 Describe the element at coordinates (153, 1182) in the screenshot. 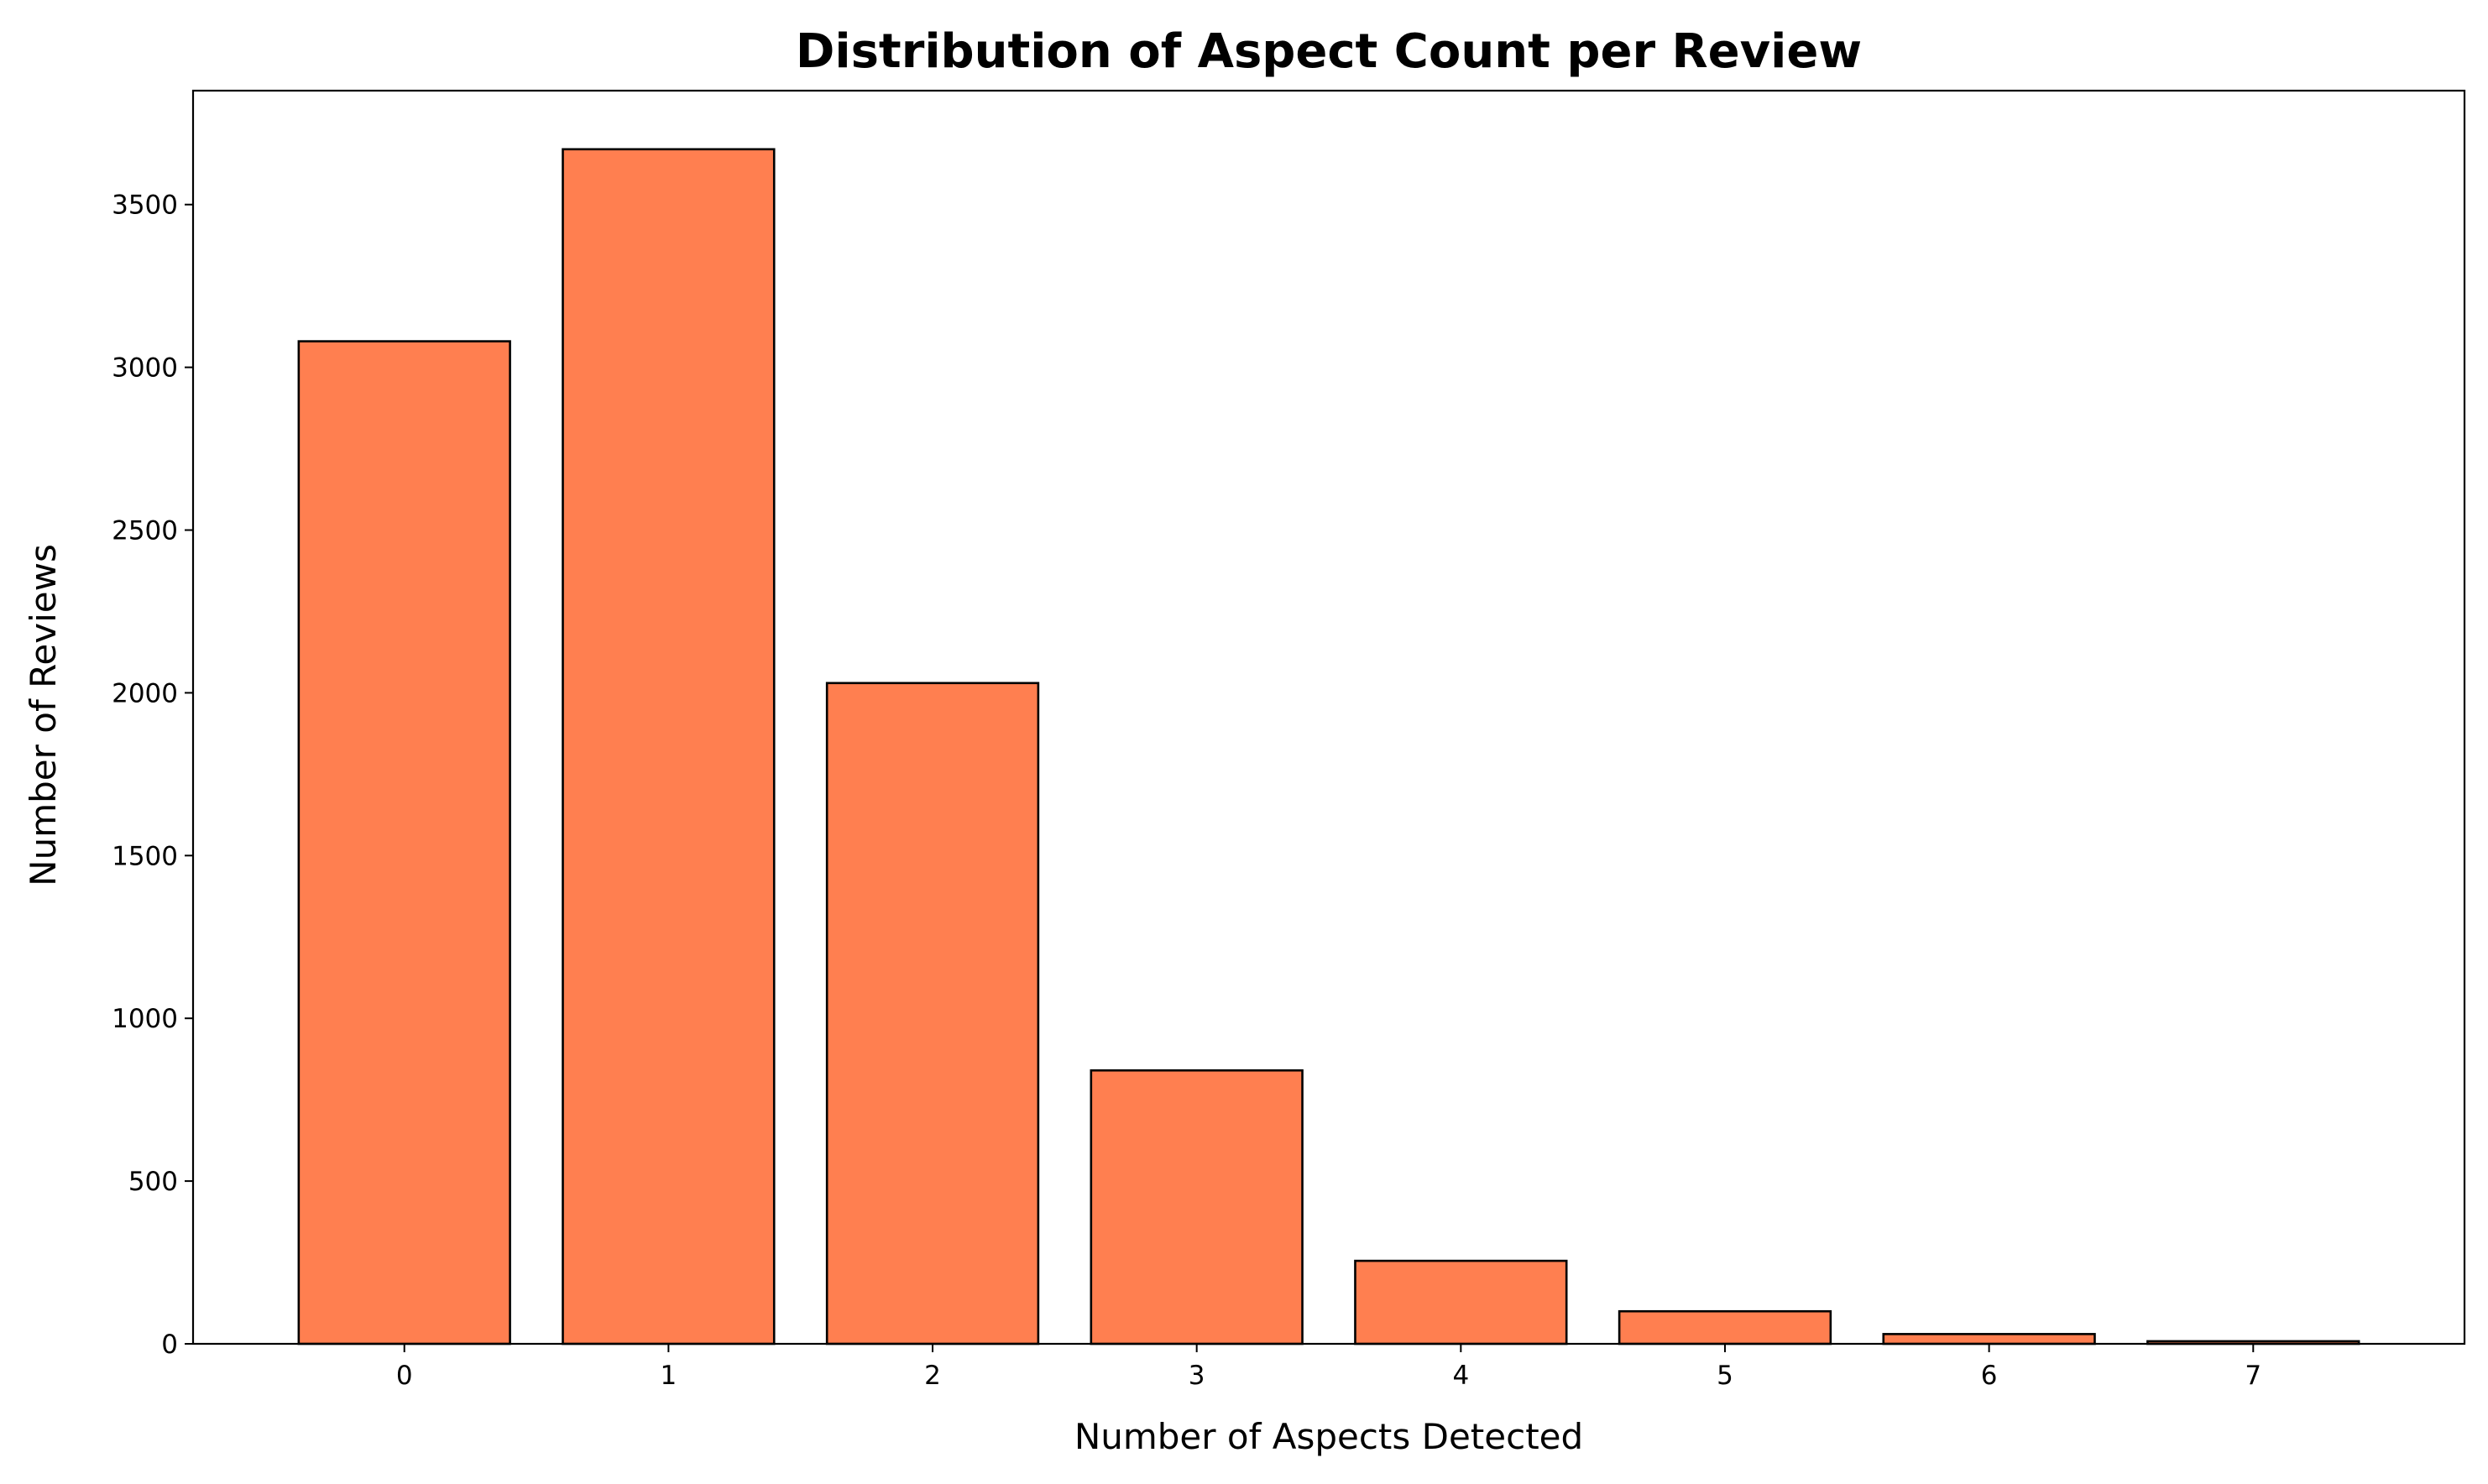

I see `y-tick-label: 500` at that location.